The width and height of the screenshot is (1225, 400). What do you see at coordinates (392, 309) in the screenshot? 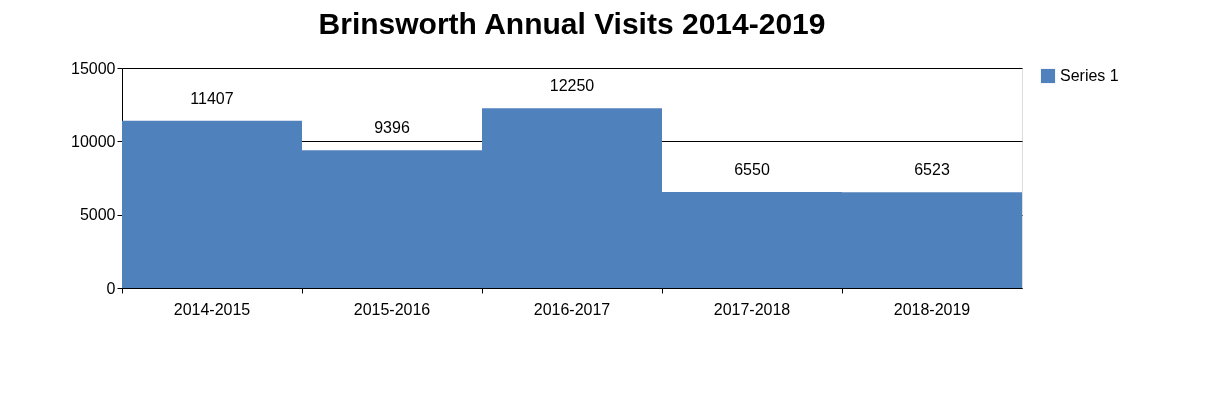
I see `x-tick-label: 2015-2016` at bounding box center [392, 309].